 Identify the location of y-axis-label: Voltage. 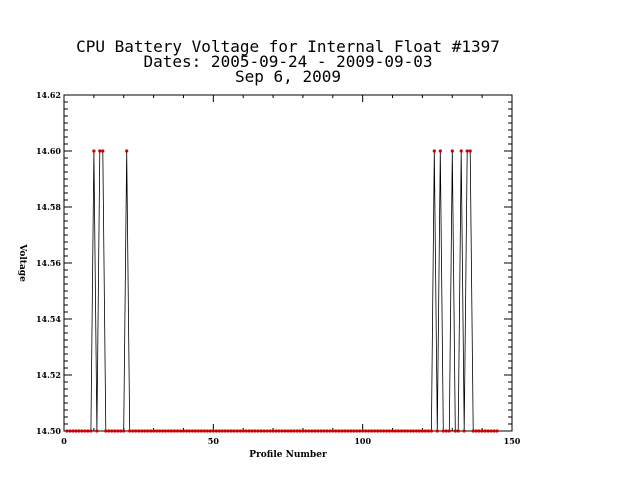
(22, 262).